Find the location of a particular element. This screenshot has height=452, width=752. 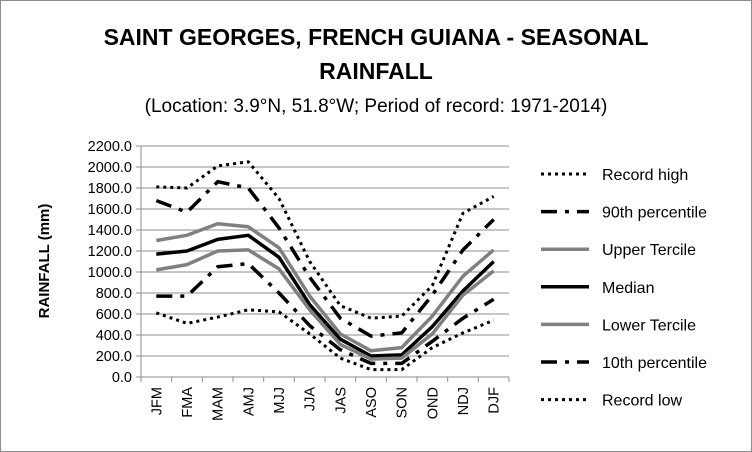

series-line-upper-tercile is located at coordinates (325, 287).